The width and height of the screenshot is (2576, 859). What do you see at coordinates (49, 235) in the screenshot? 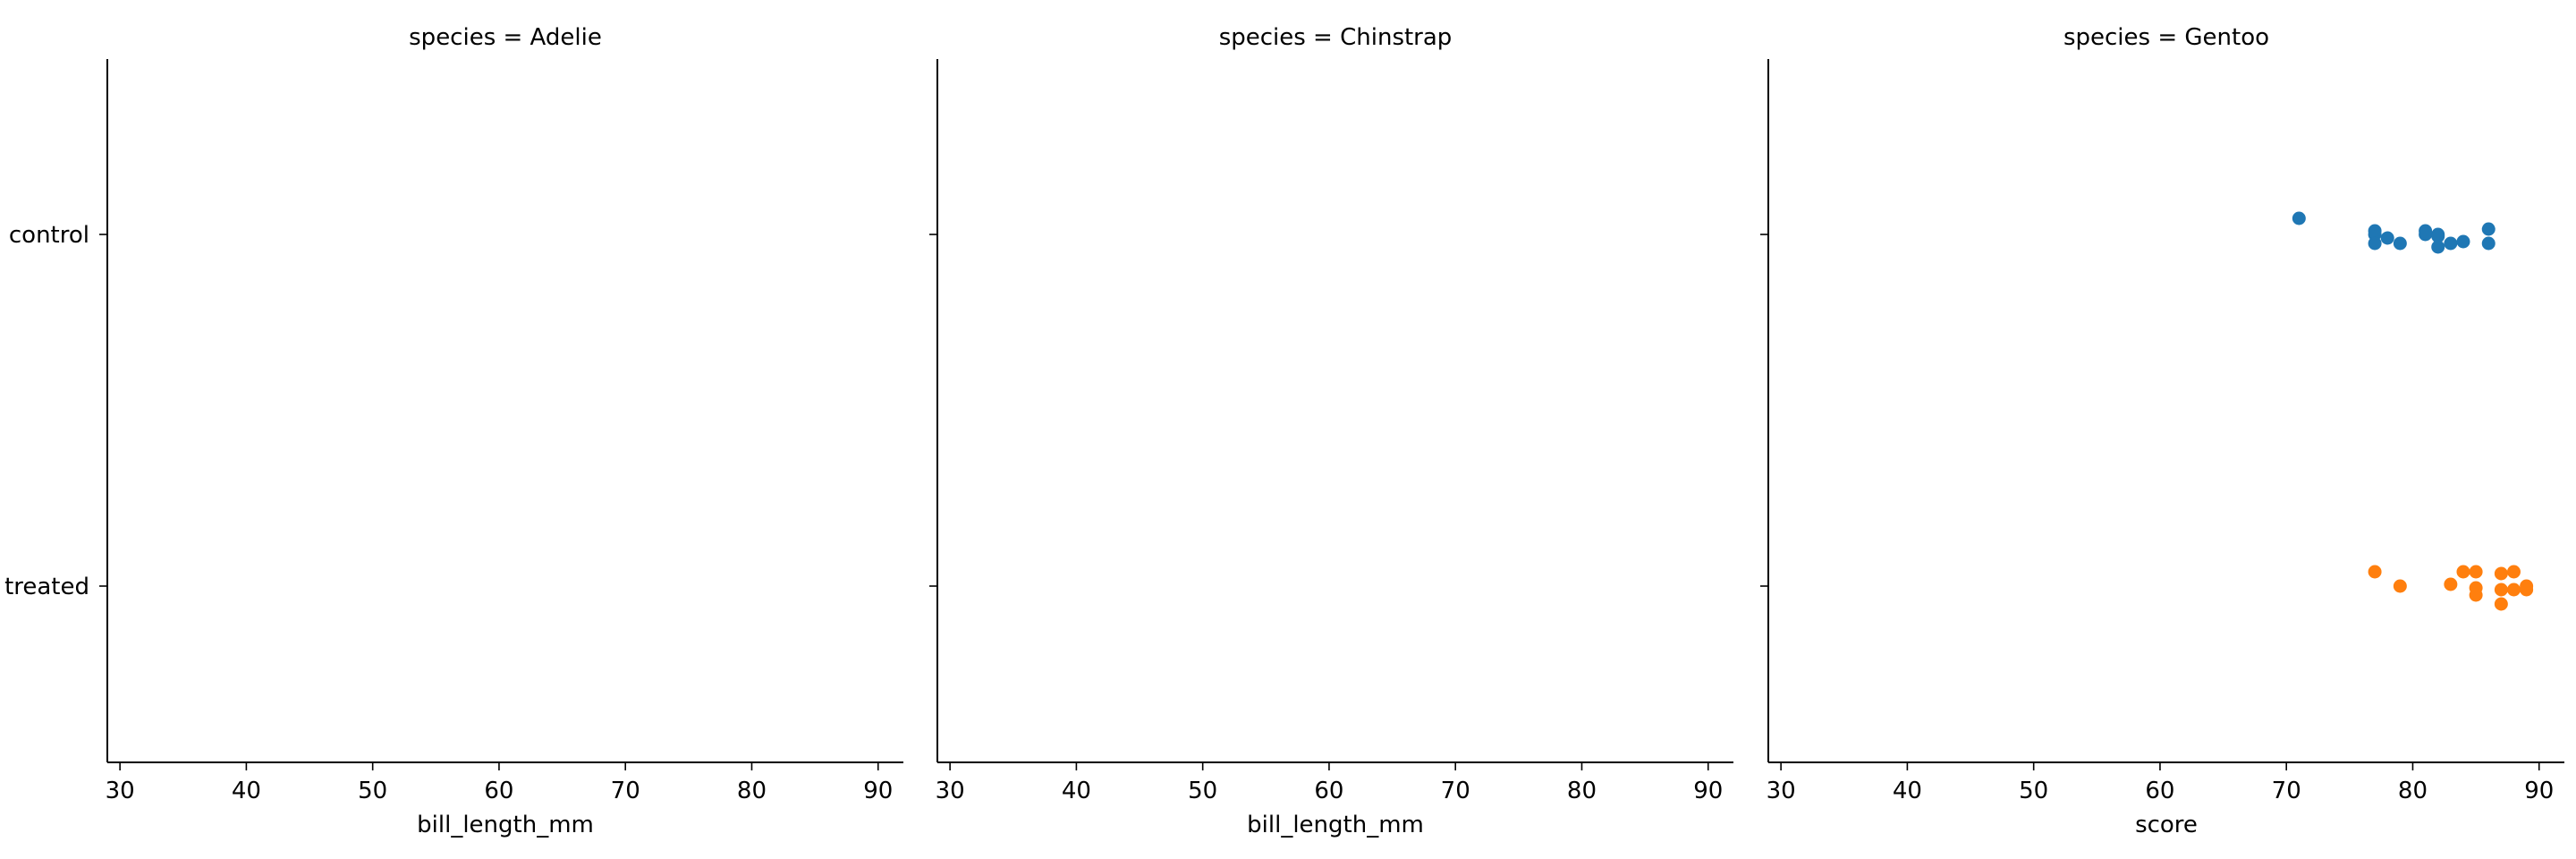
I see `y-tick-label: control` at bounding box center [49, 235].